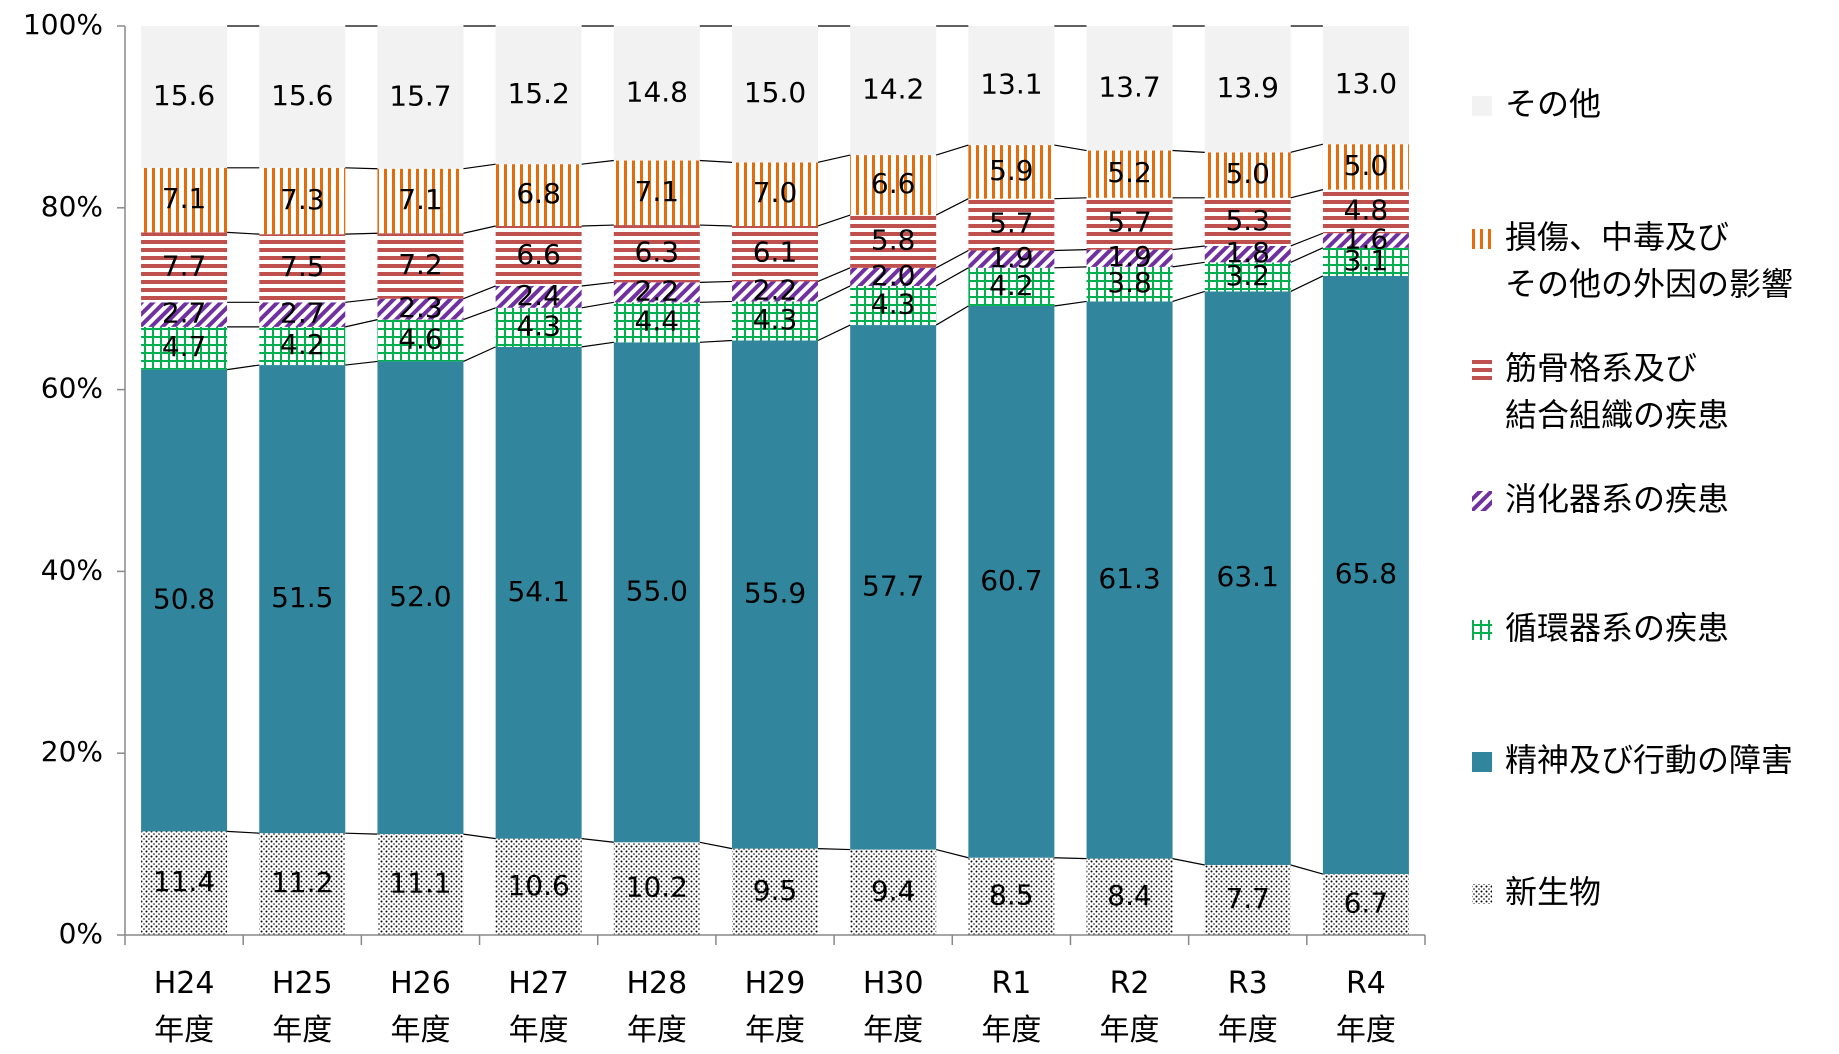 The height and width of the screenshot is (1054, 1839). Describe the element at coordinates (893, 275) in the screenshot. I see `value-label: 2.0` at that location.